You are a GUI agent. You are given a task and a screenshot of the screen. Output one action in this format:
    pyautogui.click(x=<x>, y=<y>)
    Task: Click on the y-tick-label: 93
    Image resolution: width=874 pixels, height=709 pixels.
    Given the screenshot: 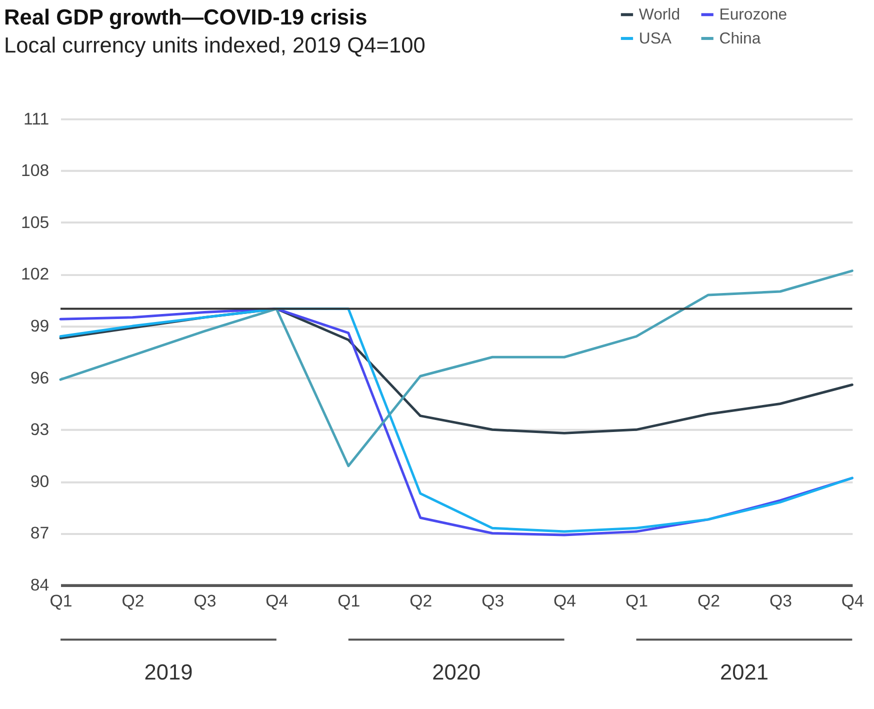 What is the action you would take?
    pyautogui.click(x=40, y=430)
    